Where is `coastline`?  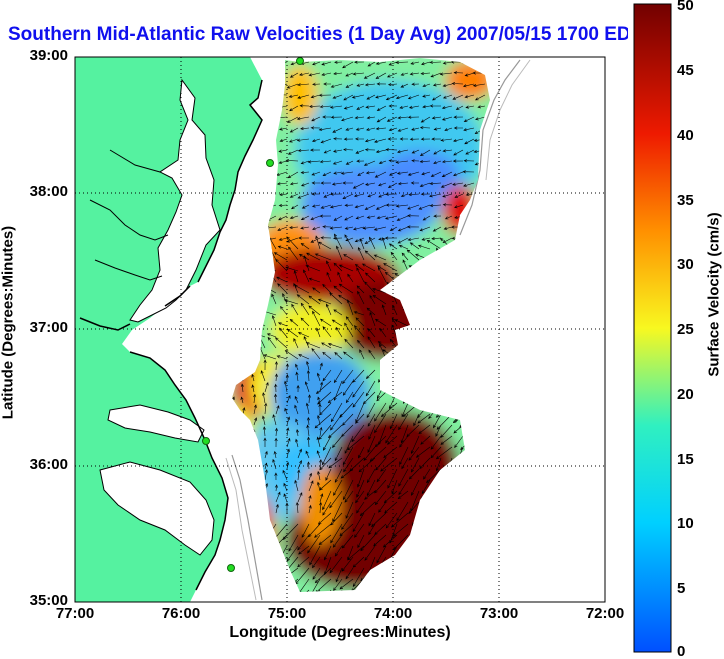
coastline is located at coordinates (196, 335).